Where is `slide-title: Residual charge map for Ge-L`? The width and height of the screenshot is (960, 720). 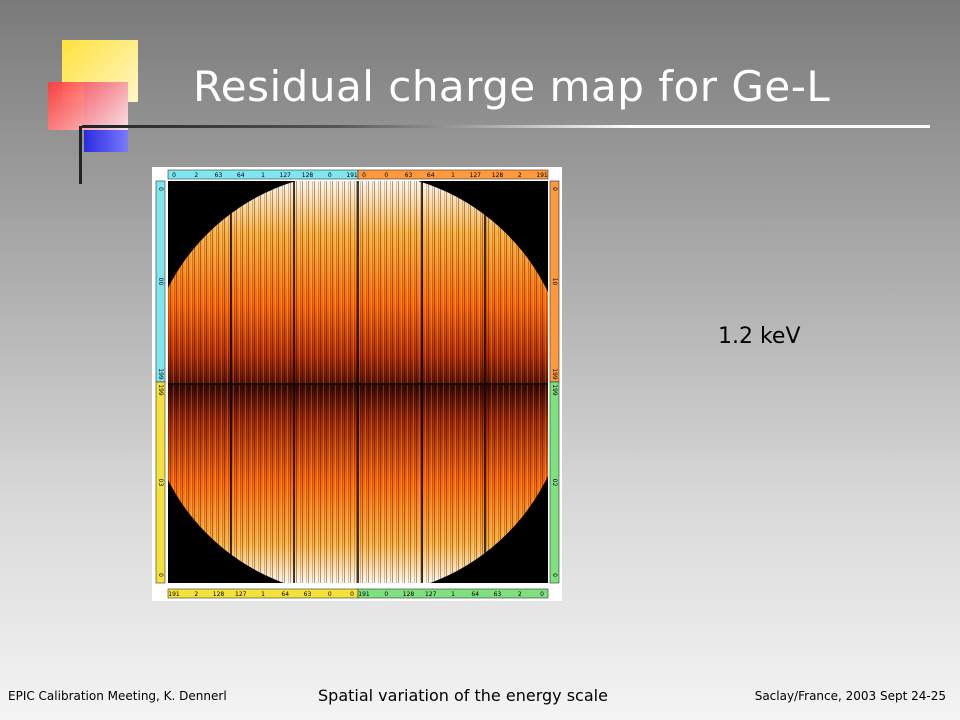
slide-title: Residual charge map for Ge-L is located at coordinates (512, 86).